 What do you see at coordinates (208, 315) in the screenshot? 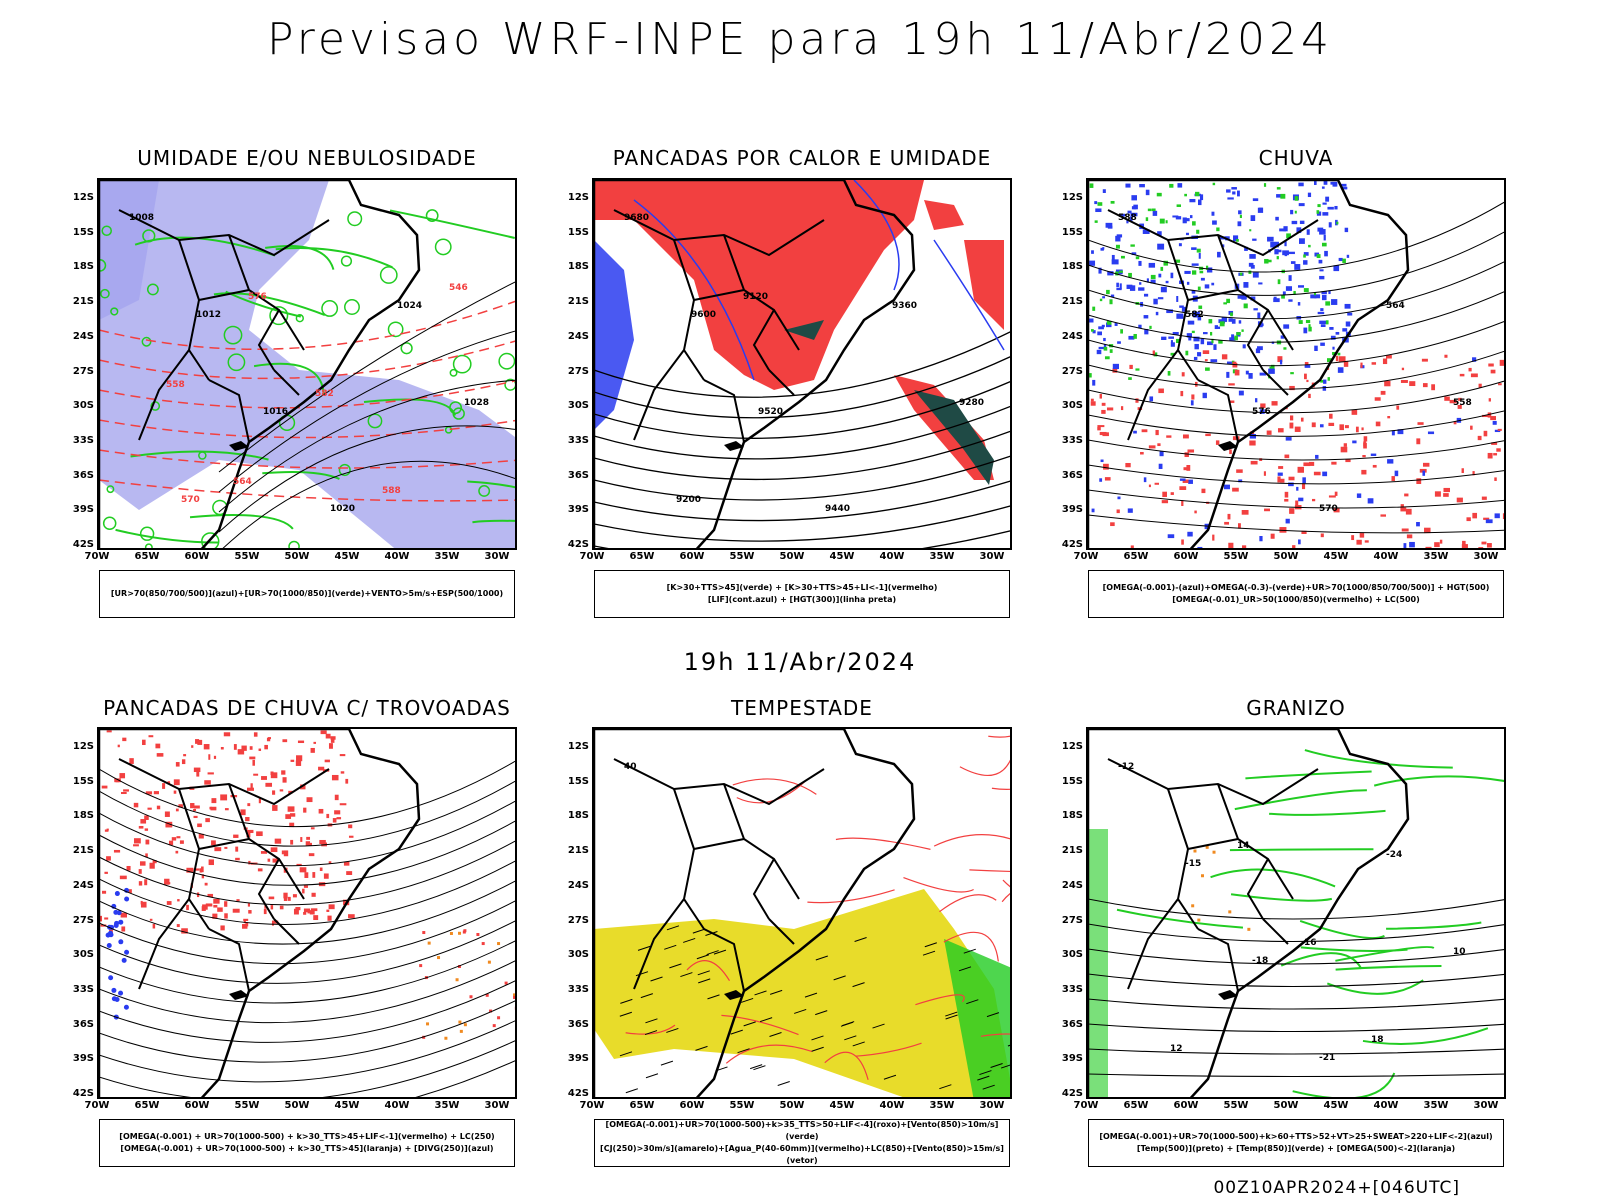
I see `contour-label: 1012` at bounding box center [208, 315].